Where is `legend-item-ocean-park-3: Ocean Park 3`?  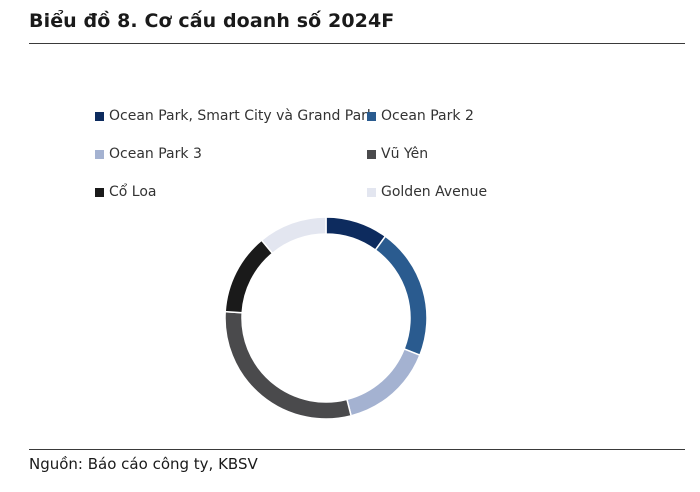
legend-item-ocean-park-3: Ocean Park 3 is located at coordinates (148, 154).